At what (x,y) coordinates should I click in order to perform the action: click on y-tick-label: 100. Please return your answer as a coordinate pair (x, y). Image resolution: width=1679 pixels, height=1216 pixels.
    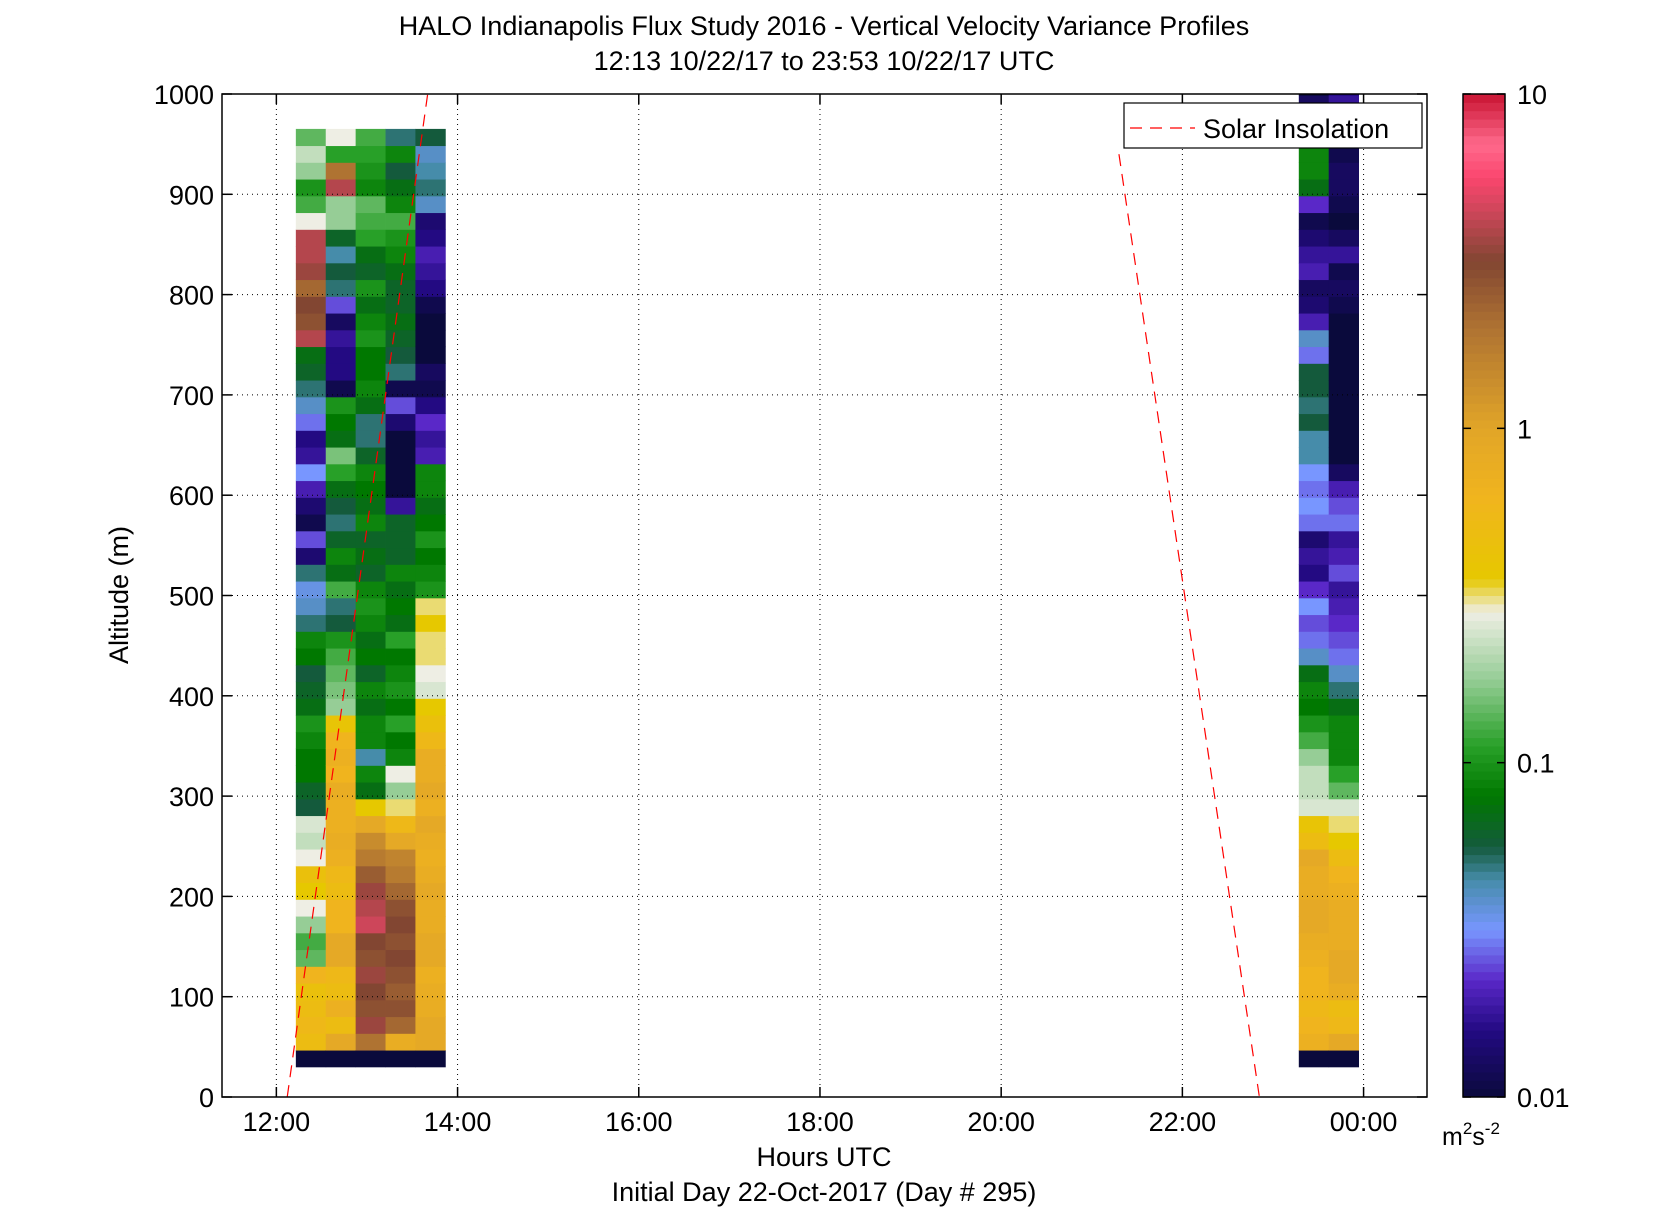
    Looking at the image, I should click on (191, 998).